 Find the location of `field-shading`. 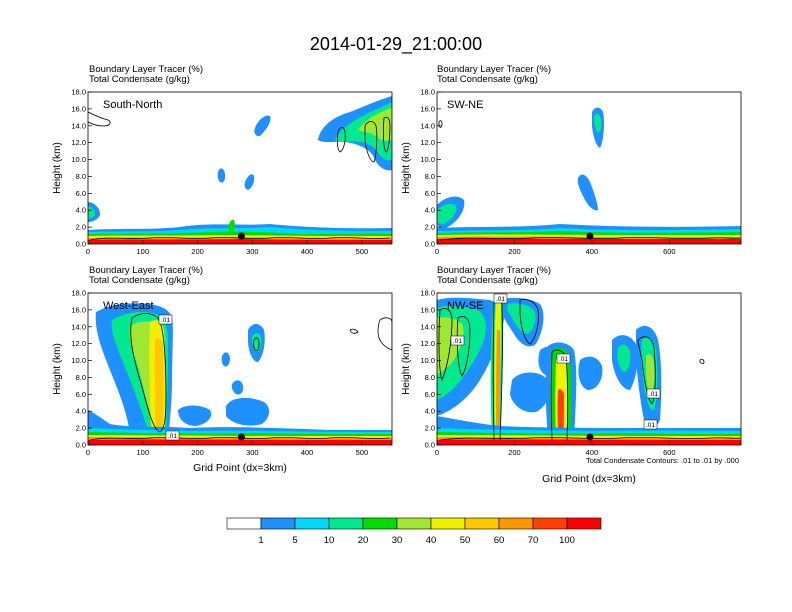

field-shading is located at coordinates (589, 370).